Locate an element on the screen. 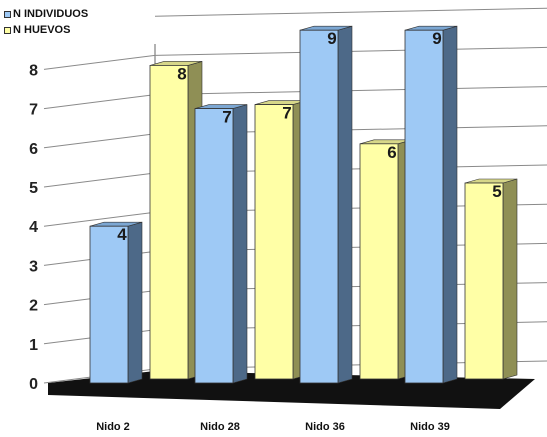 This screenshot has width=547, height=437. bar-individuos-3: 9 is located at coordinates (431, 204).